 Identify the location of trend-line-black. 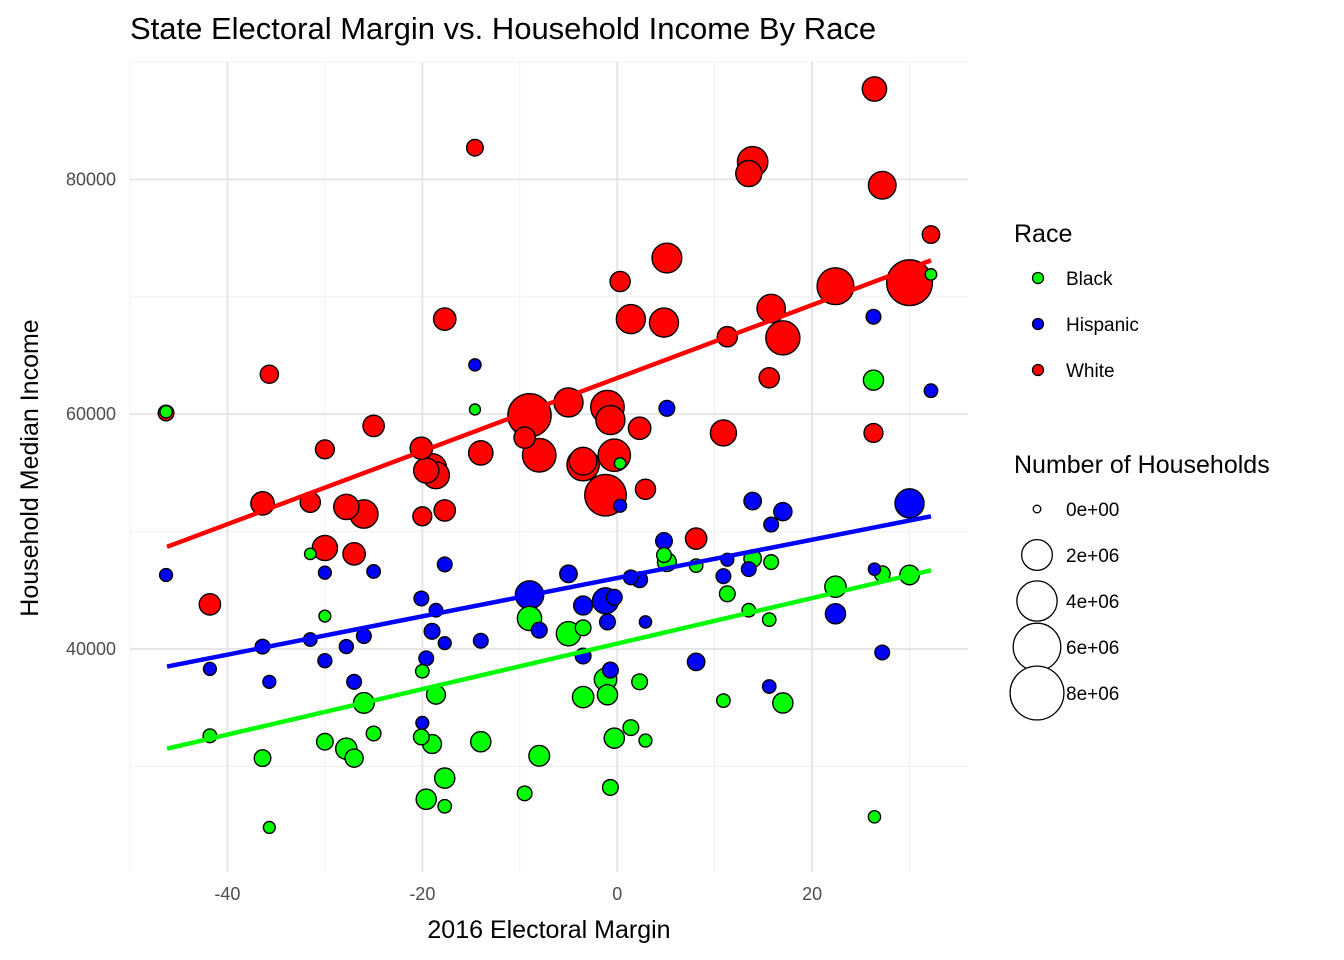
(549, 659).